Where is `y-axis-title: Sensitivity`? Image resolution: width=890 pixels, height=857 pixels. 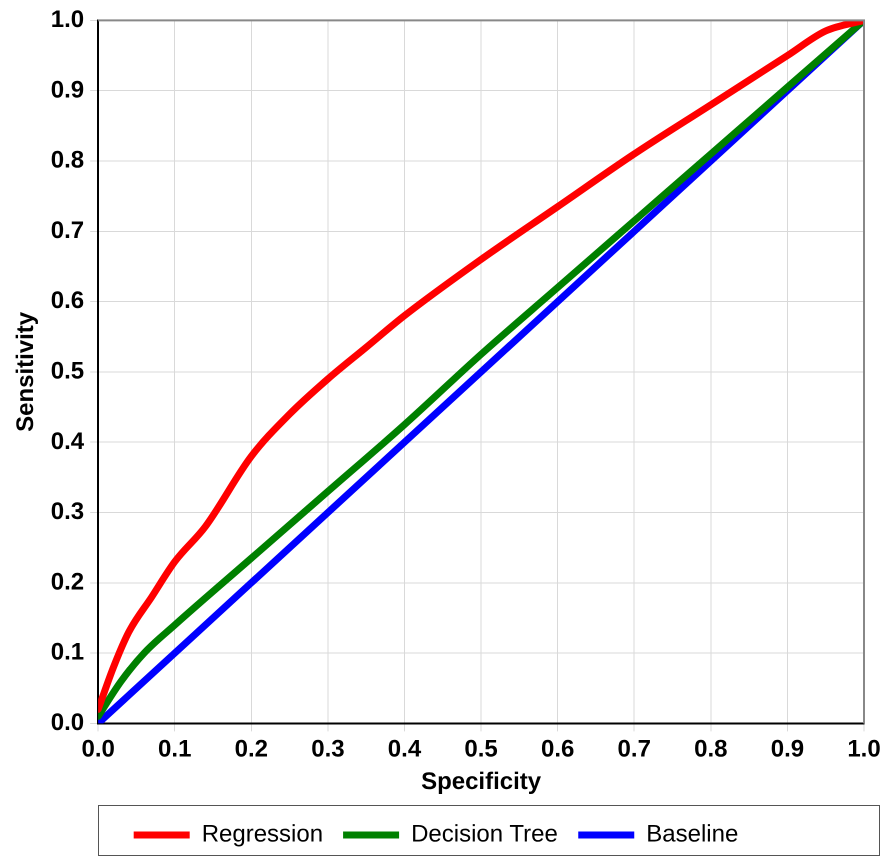 y-axis-title: Sensitivity is located at coordinates (26, 371).